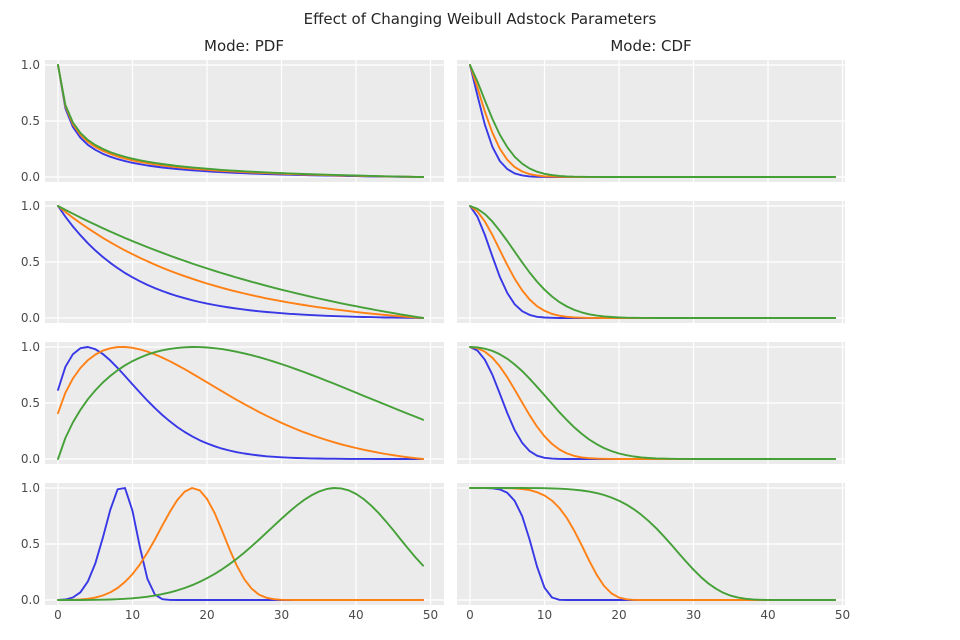 The width and height of the screenshot is (960, 640). I want to click on curve-cdf-shape5-scale=40, so click(653, 544).